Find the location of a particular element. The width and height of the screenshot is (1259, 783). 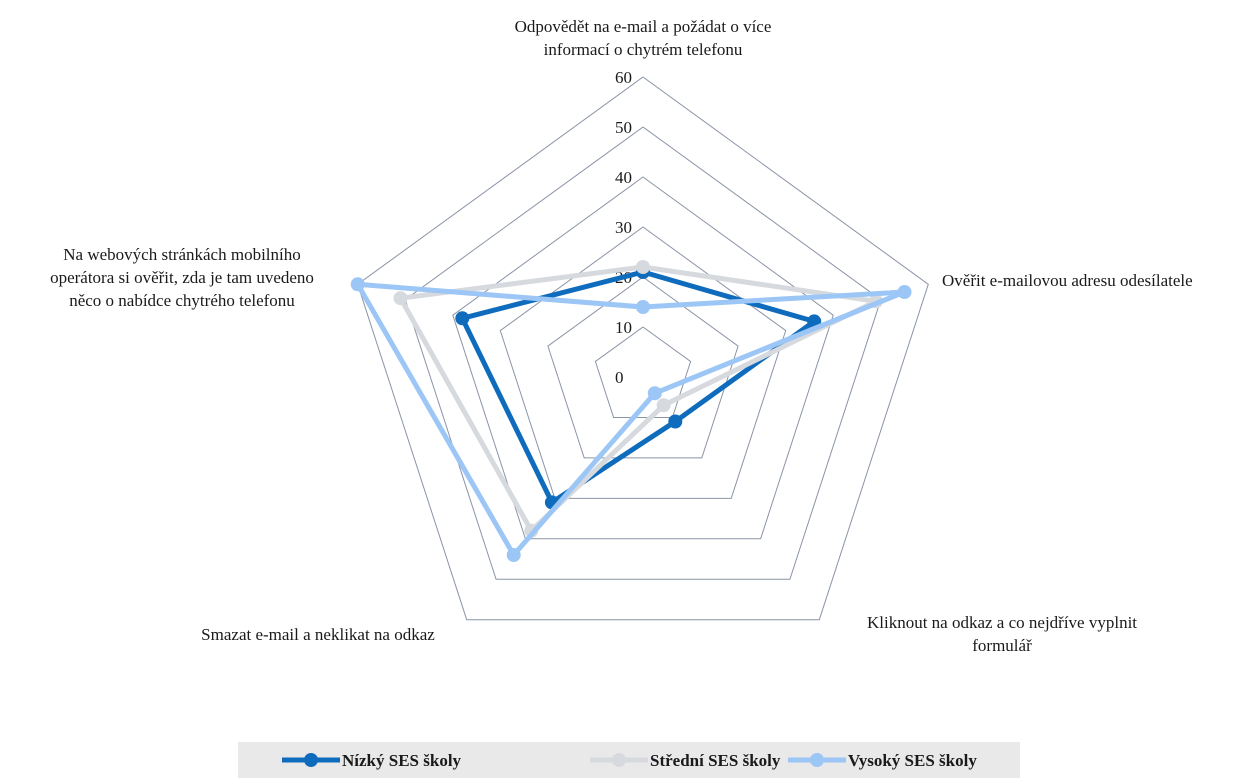

axis-label: Kliknout na odkaz a co nejdříve vyplnit is located at coordinates (1002, 622).